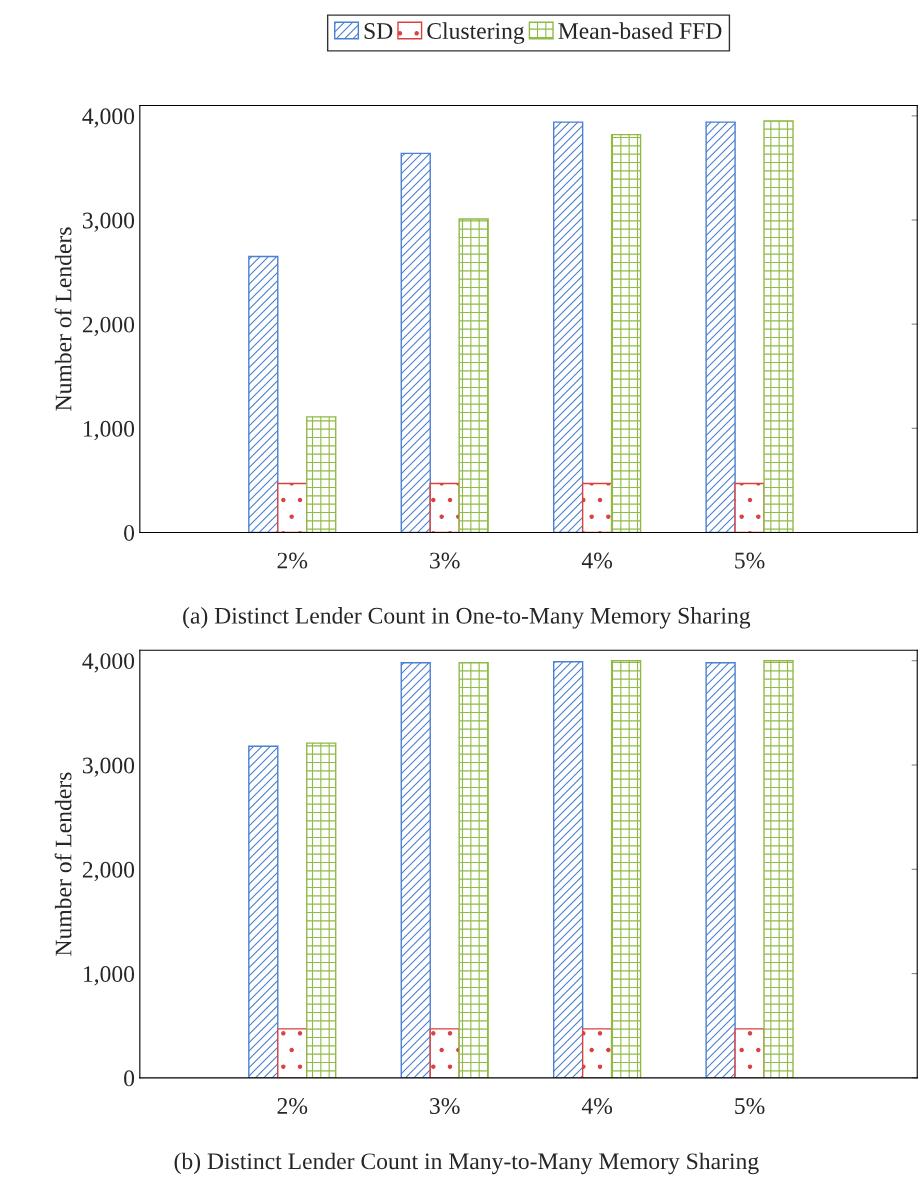 Image resolution: width=920 pixels, height=1178 pixels. What do you see at coordinates (466, 1163) in the screenshot?
I see `text: (b) Distinct Lender Count in Many-to-Many Memory Sharing` at bounding box center [466, 1163].